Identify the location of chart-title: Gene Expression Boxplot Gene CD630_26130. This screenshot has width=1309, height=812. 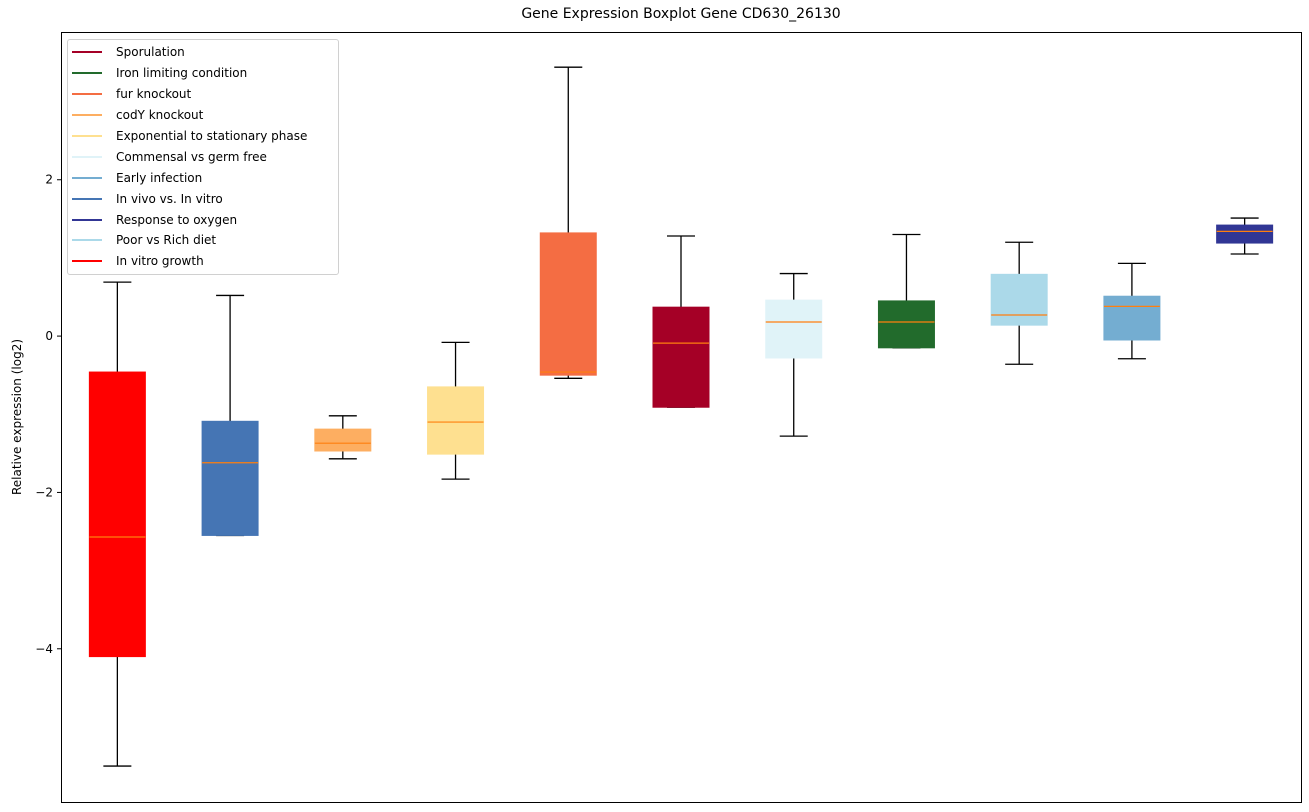
(681, 14).